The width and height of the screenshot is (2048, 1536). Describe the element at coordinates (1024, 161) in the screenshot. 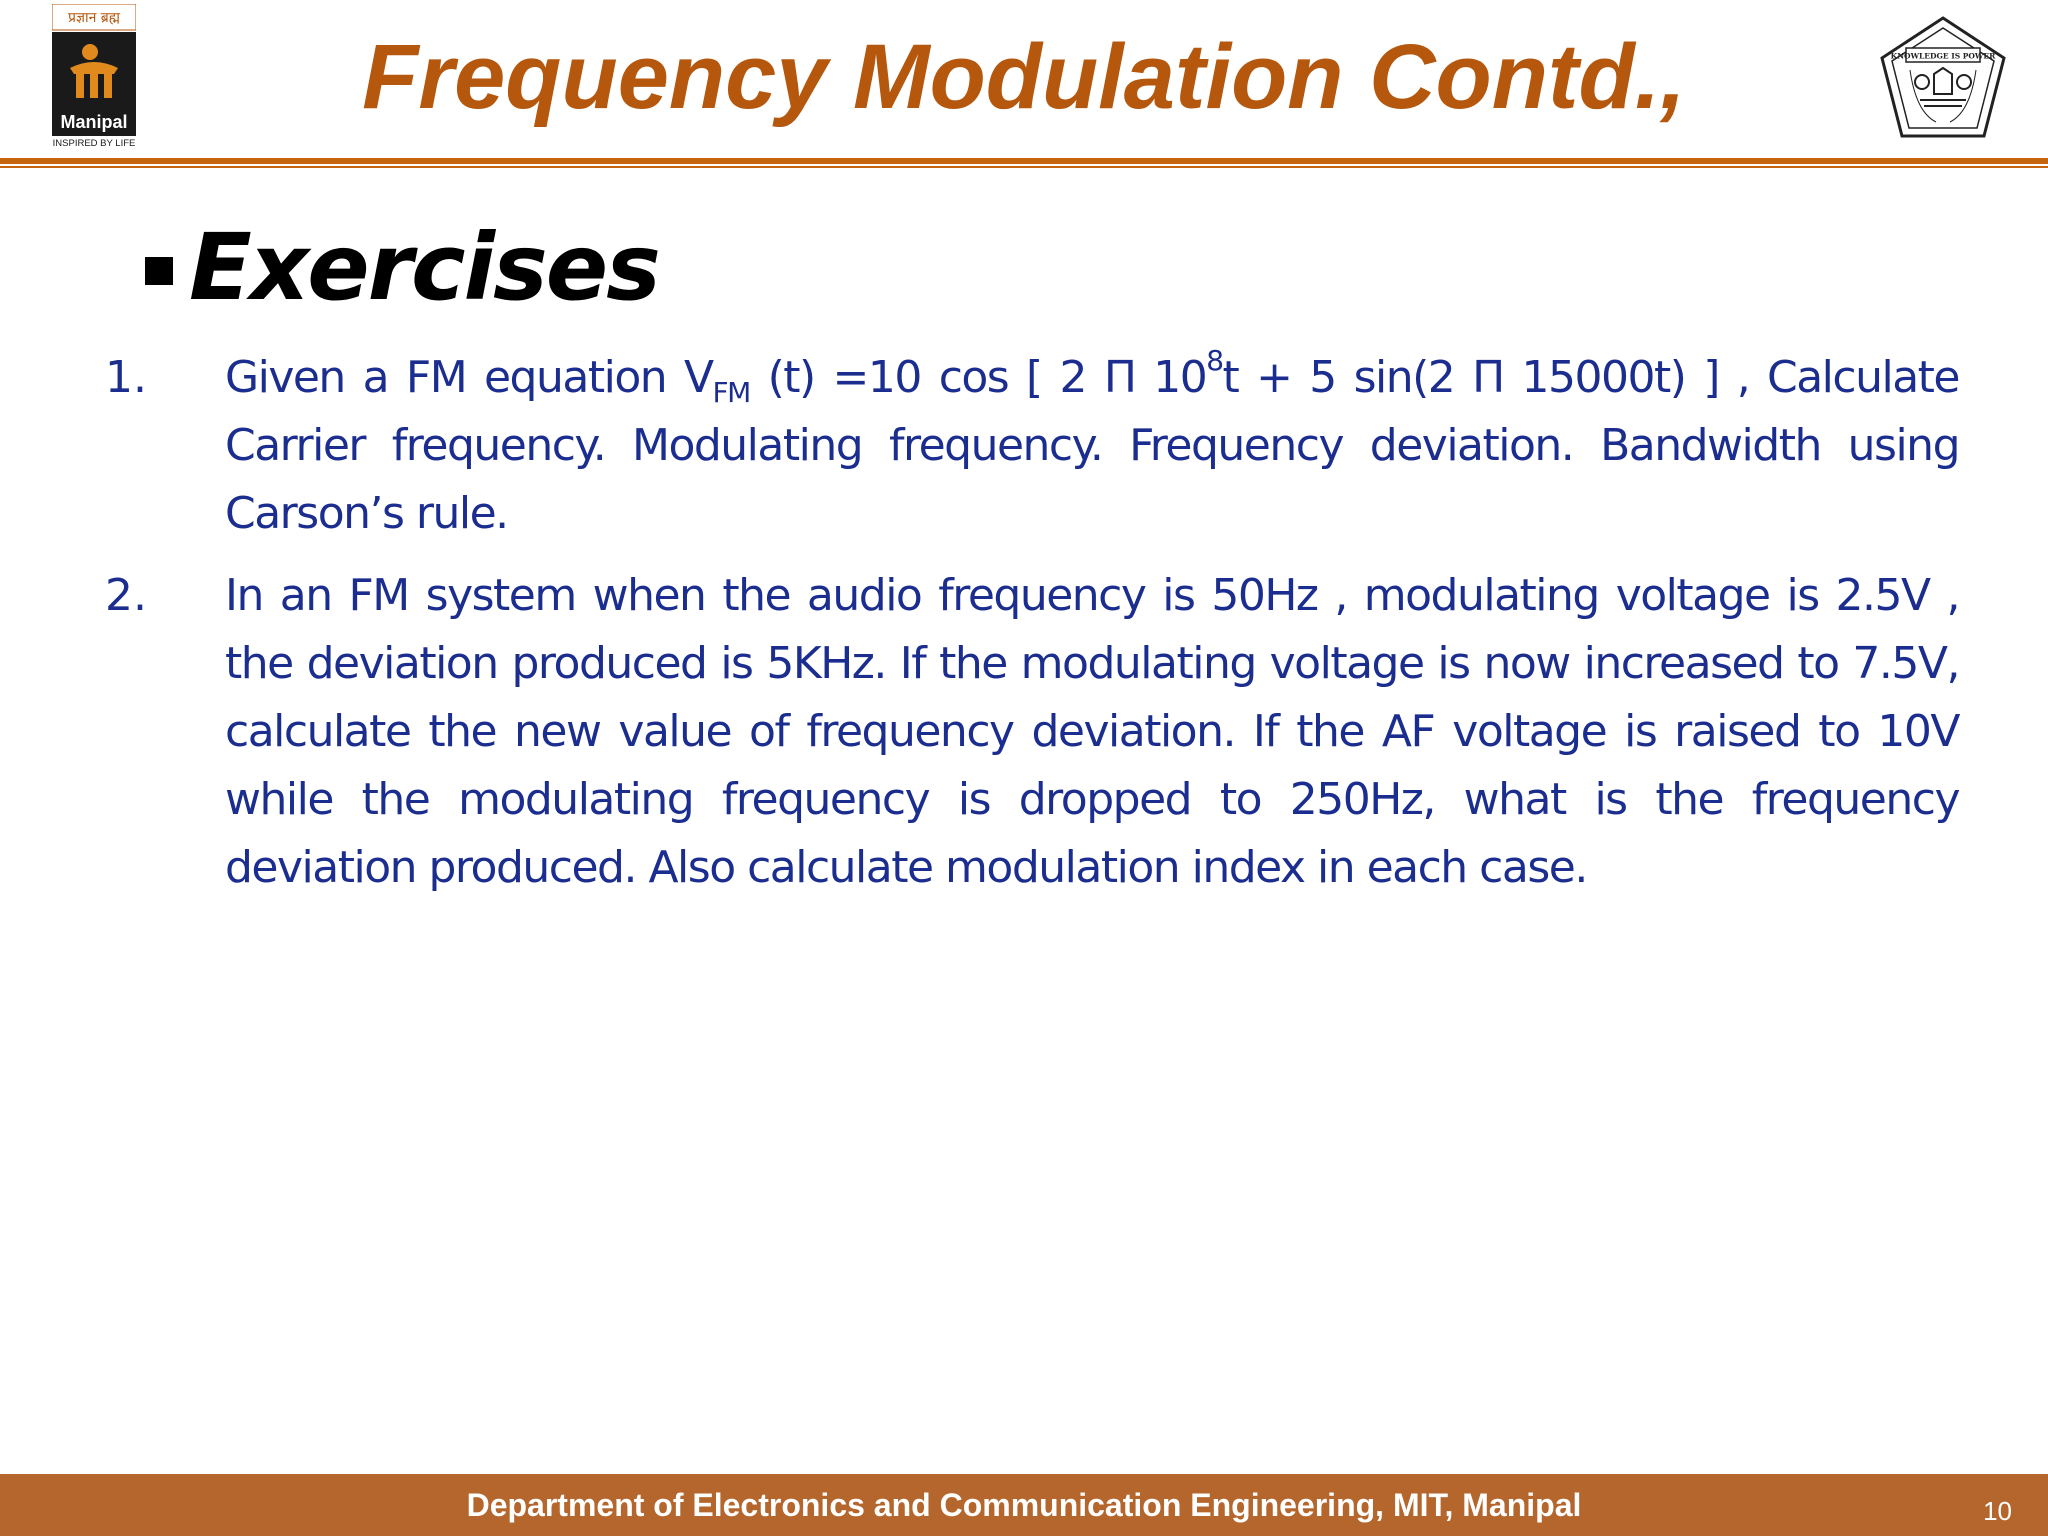

I see `header-rule` at that location.